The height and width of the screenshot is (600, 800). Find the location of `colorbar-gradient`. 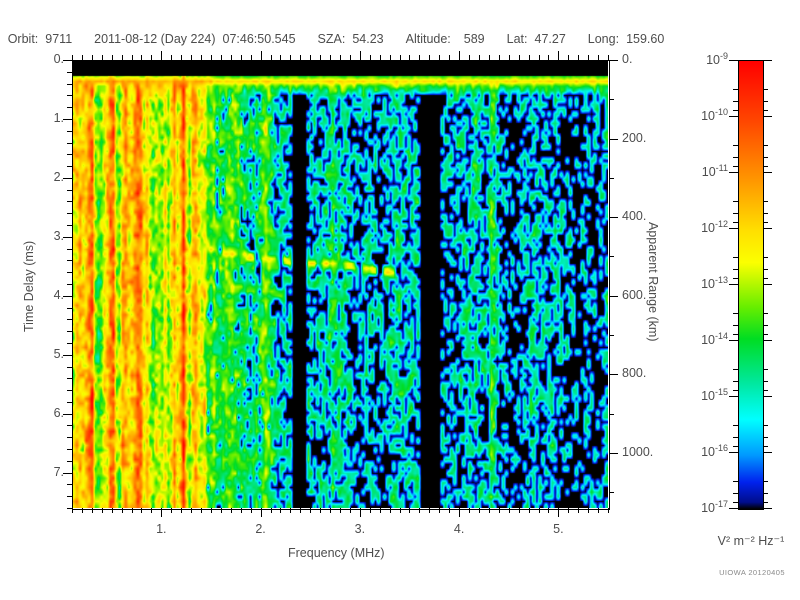

colorbar-gradient is located at coordinates (751, 285).